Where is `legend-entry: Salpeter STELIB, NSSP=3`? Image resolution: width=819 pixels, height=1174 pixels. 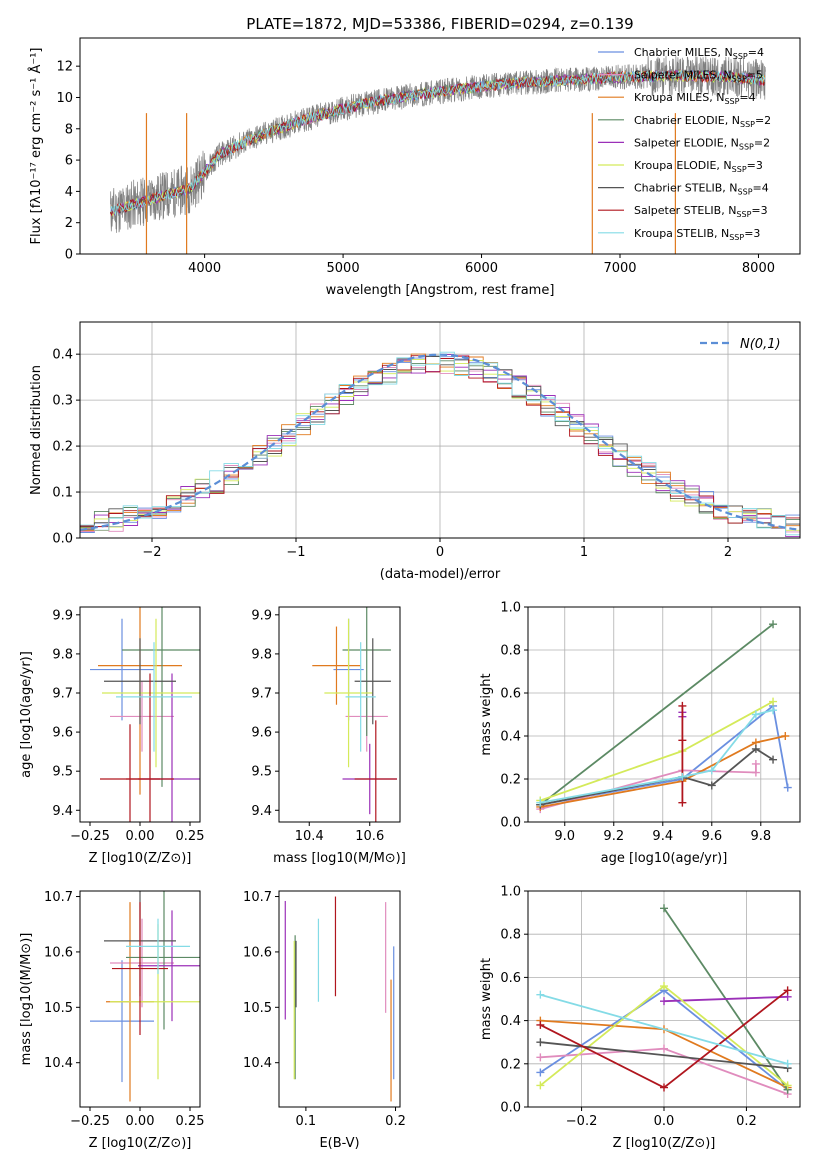
legend-entry: Salpeter STELIB, NSSP=3 is located at coordinates (701, 211).